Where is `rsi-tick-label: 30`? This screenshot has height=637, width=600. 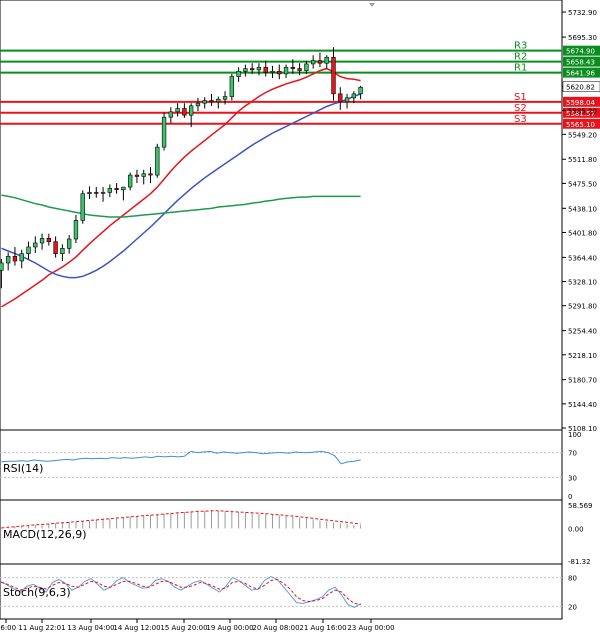
rsi-tick-label: 30 is located at coordinates (572, 478).